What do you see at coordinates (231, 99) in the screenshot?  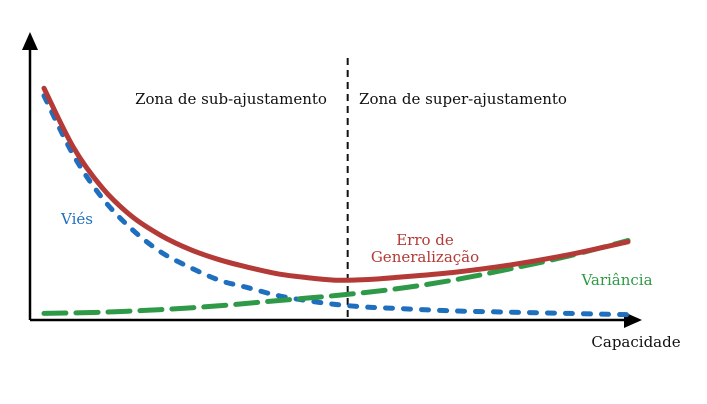 I see `zone-left-label: Zona de sub-ajustamento` at bounding box center [231, 99].